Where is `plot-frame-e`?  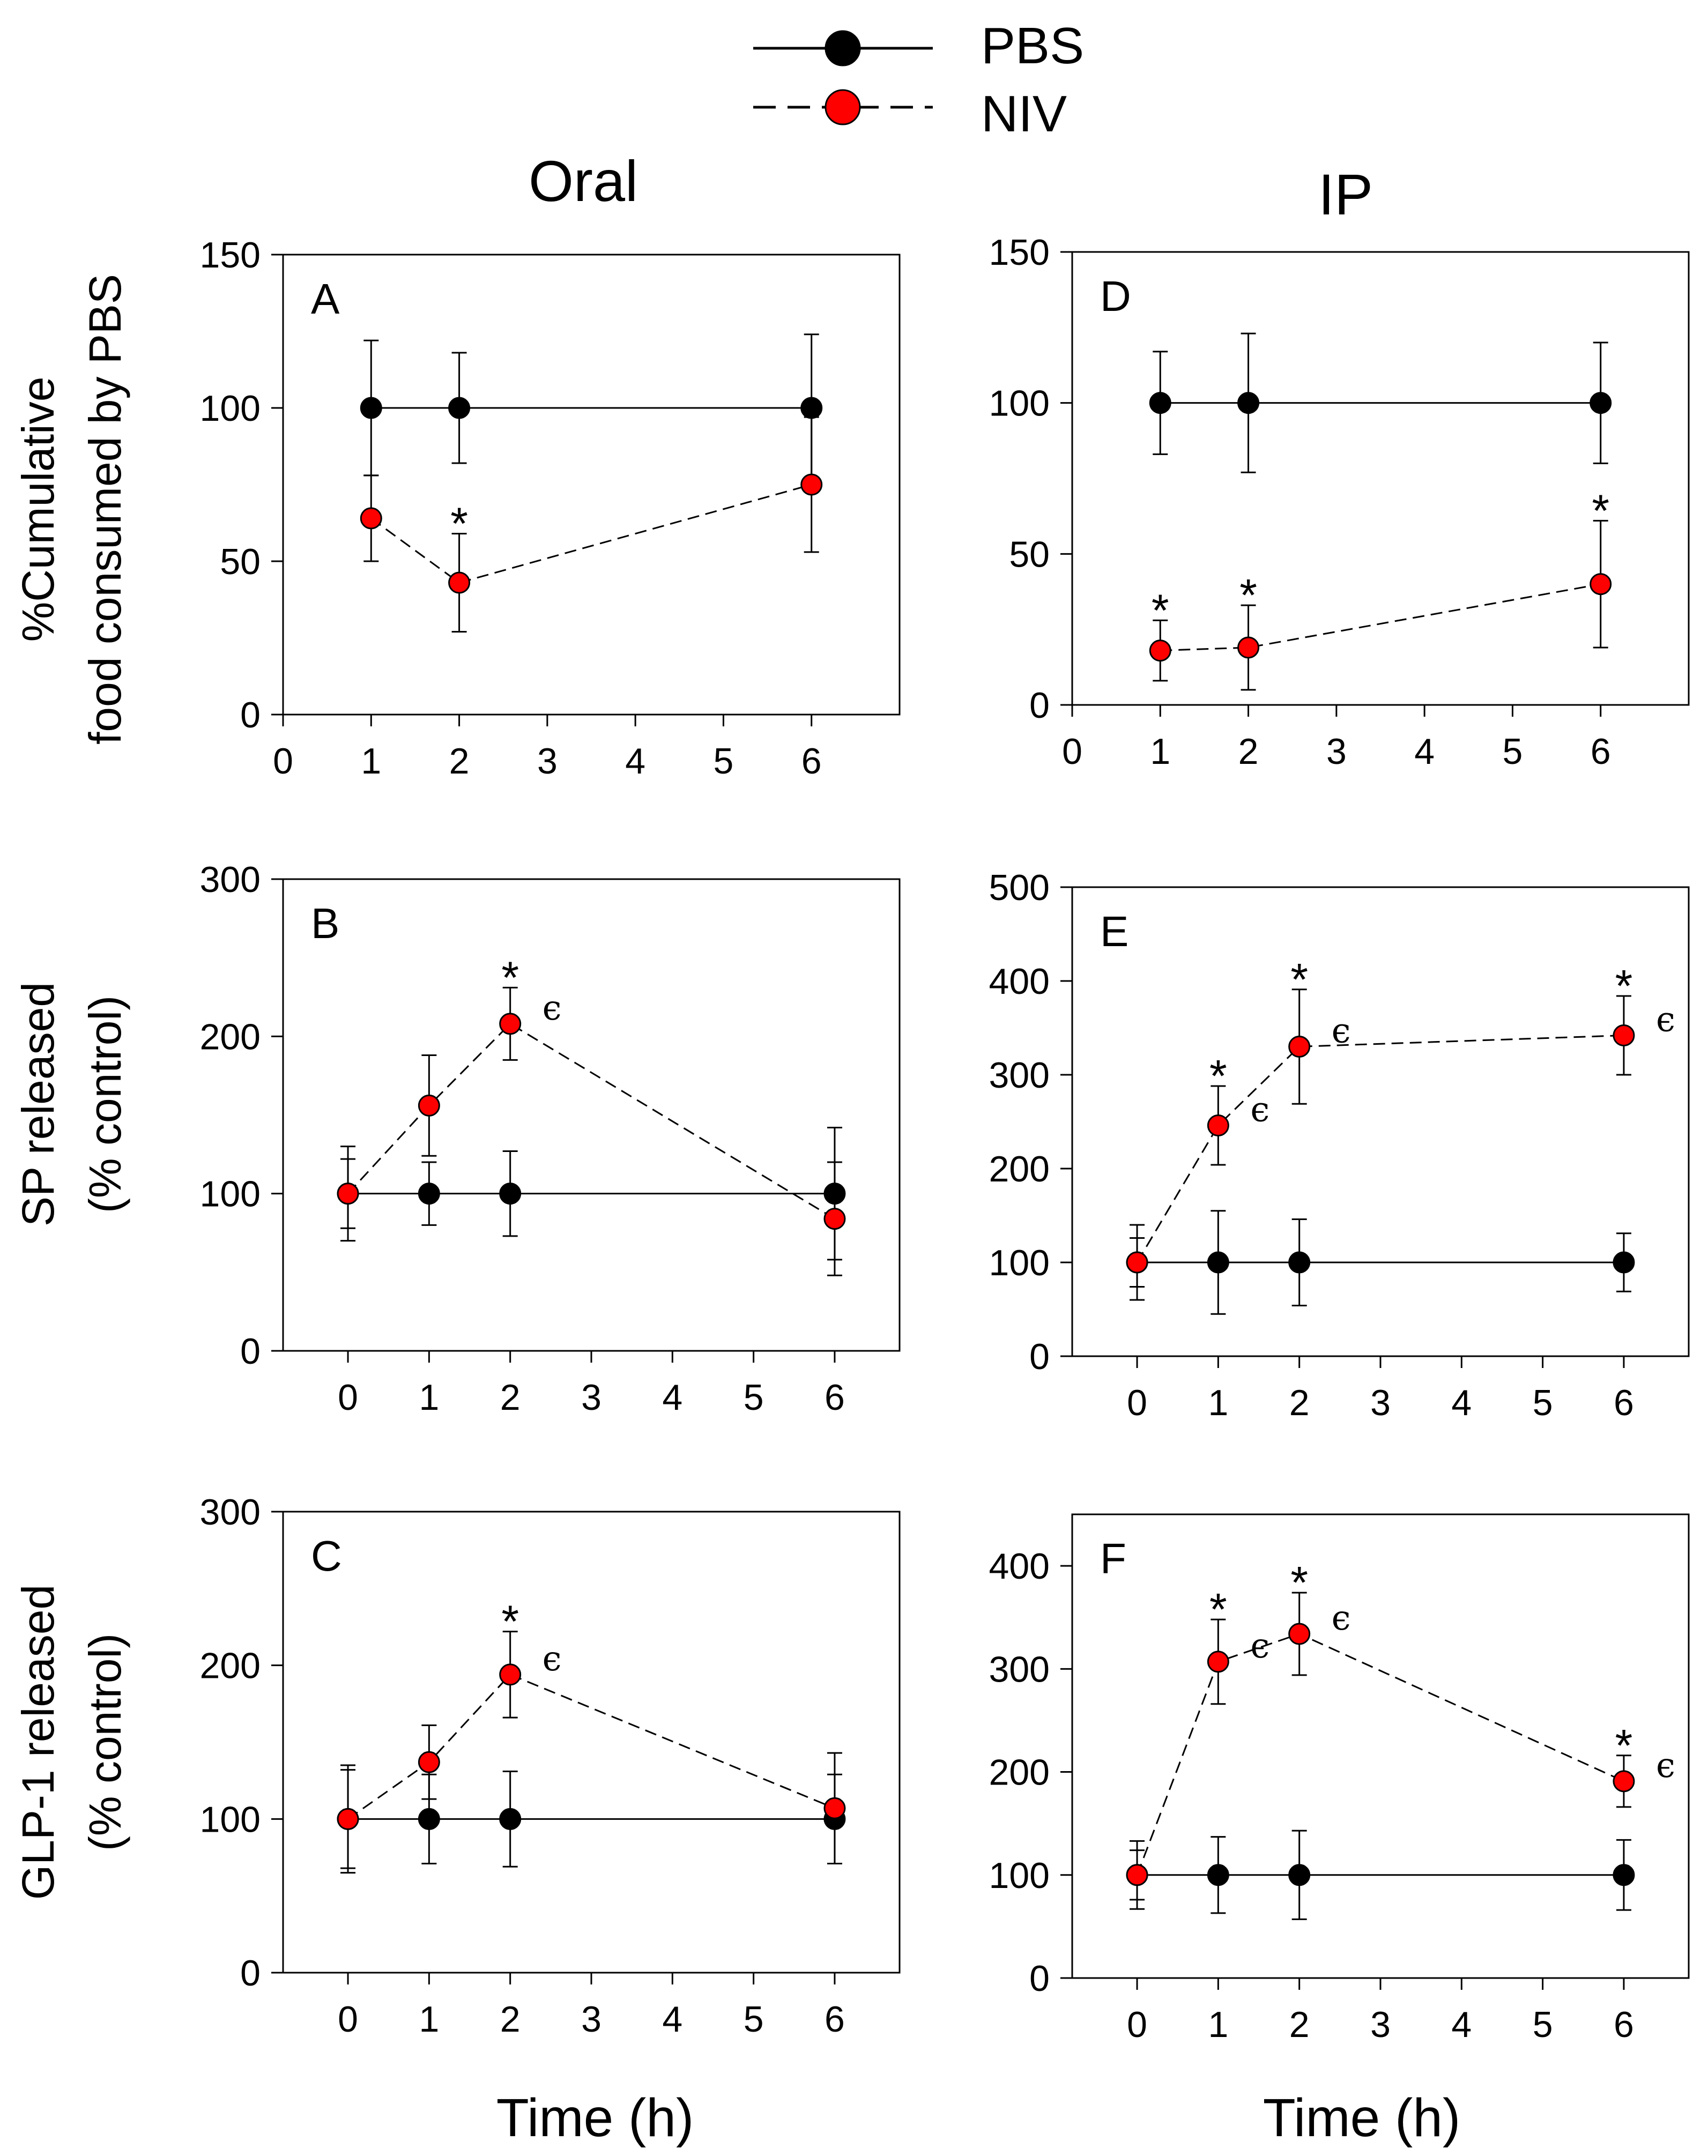 plot-frame-e is located at coordinates (1381, 1121).